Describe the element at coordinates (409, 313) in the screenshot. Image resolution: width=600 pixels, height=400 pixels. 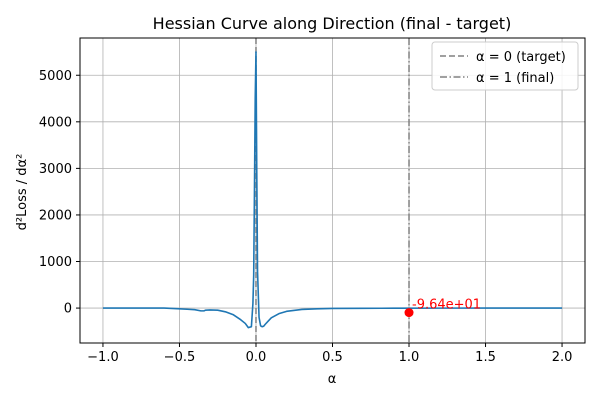
I see `final-point-marker` at that location.